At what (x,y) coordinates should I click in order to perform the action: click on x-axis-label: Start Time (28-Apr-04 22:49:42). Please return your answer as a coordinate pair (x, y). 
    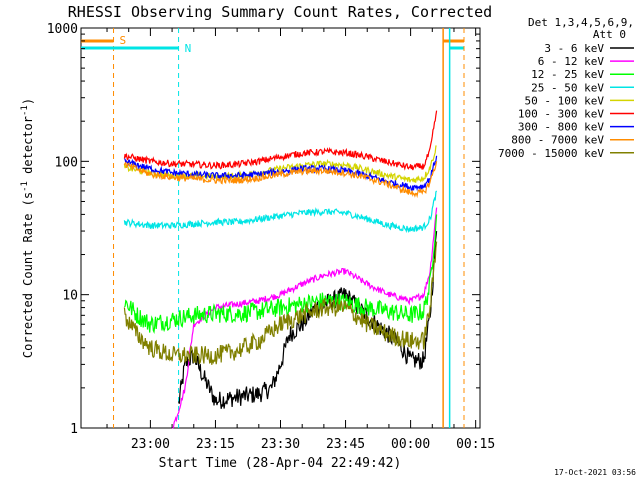
    Looking at the image, I should click on (280, 463).